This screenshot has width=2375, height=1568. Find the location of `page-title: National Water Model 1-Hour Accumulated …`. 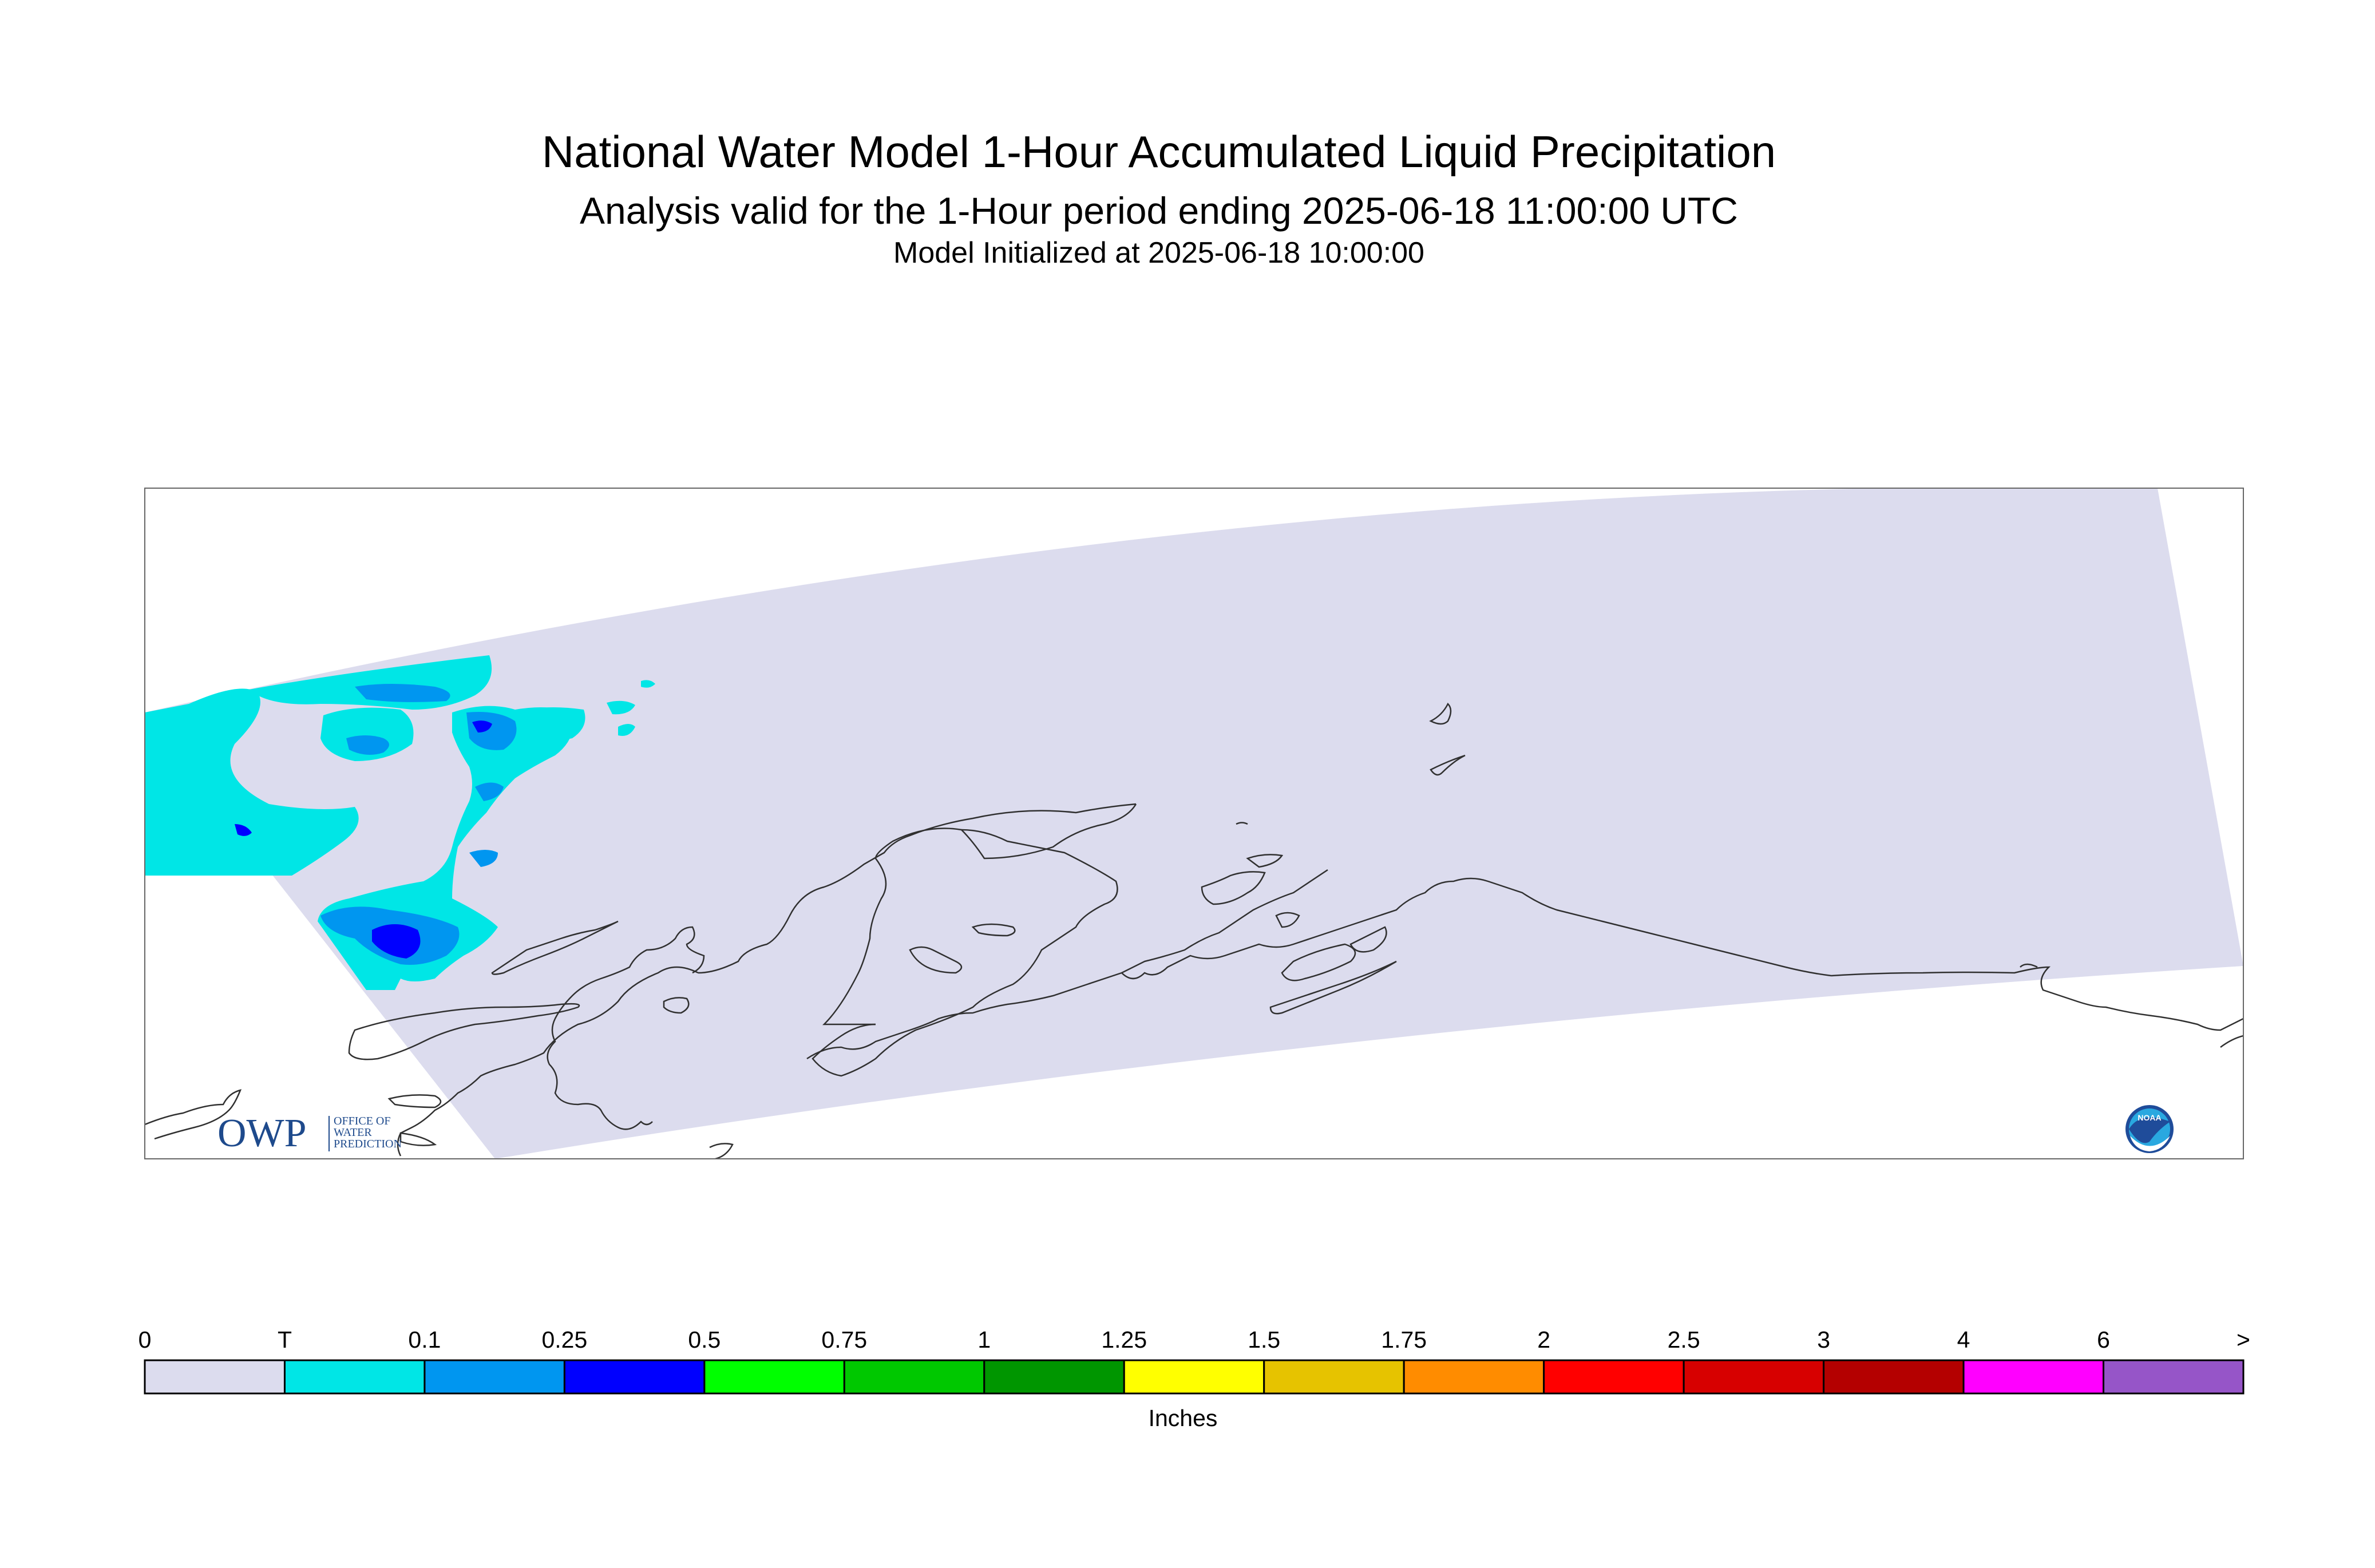

page-title: National Water Model 1-Hour Accumulated … is located at coordinates (1158, 151).